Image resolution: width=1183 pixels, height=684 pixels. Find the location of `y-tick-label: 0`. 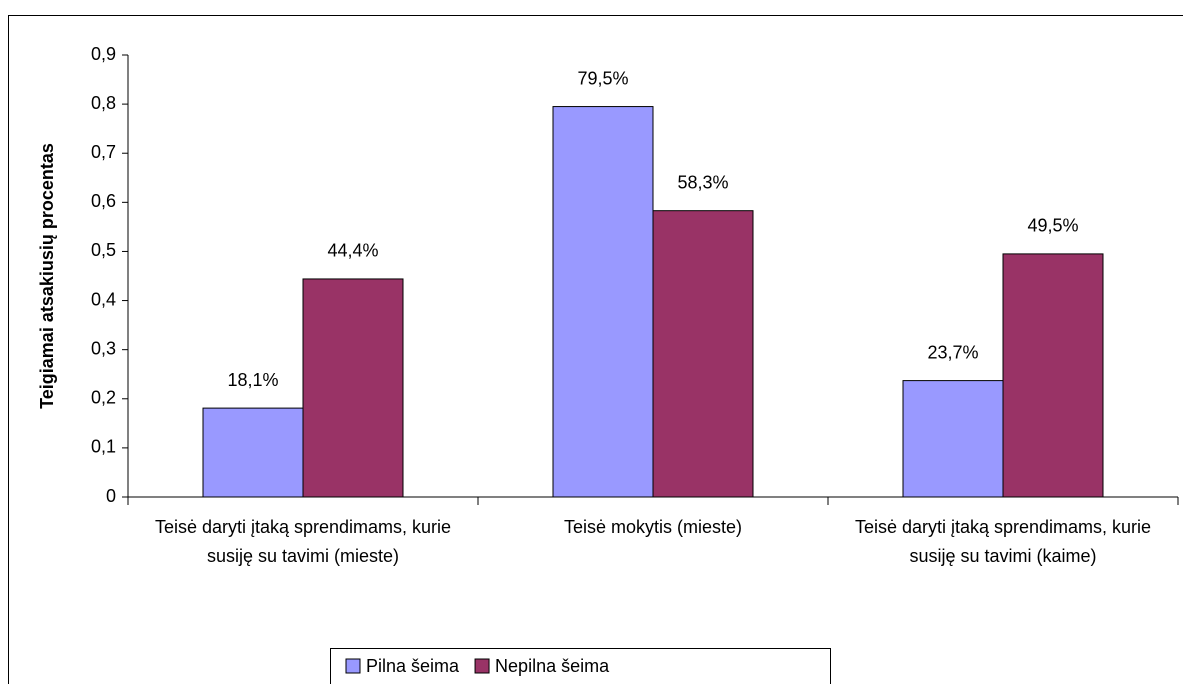

y-tick-label: 0 is located at coordinates (111, 496).